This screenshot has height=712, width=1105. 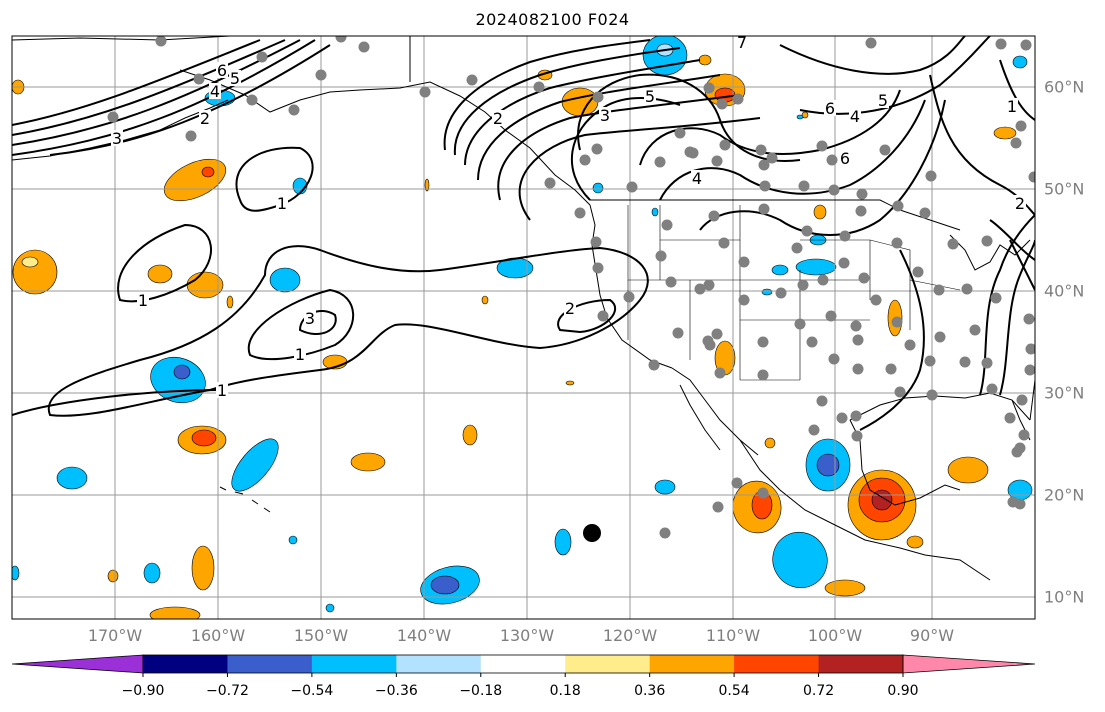 I want to click on map-title: 2024082100 F024, so click(x=552, y=19).